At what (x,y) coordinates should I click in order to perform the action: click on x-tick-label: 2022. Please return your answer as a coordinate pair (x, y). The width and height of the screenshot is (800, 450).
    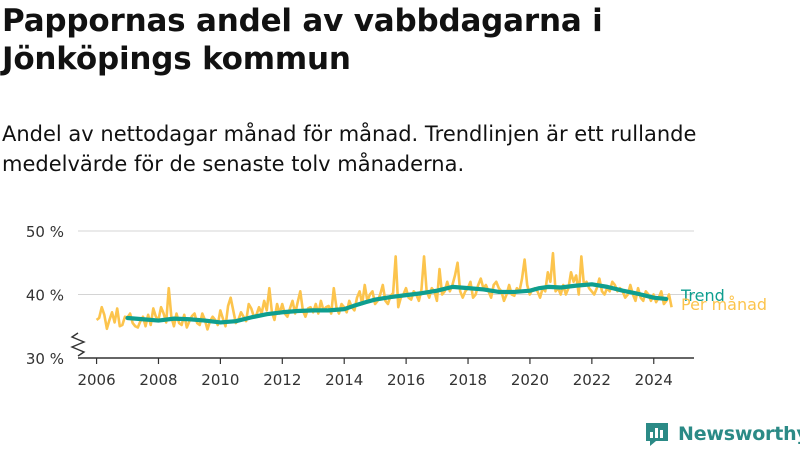
    Looking at the image, I should click on (592, 380).